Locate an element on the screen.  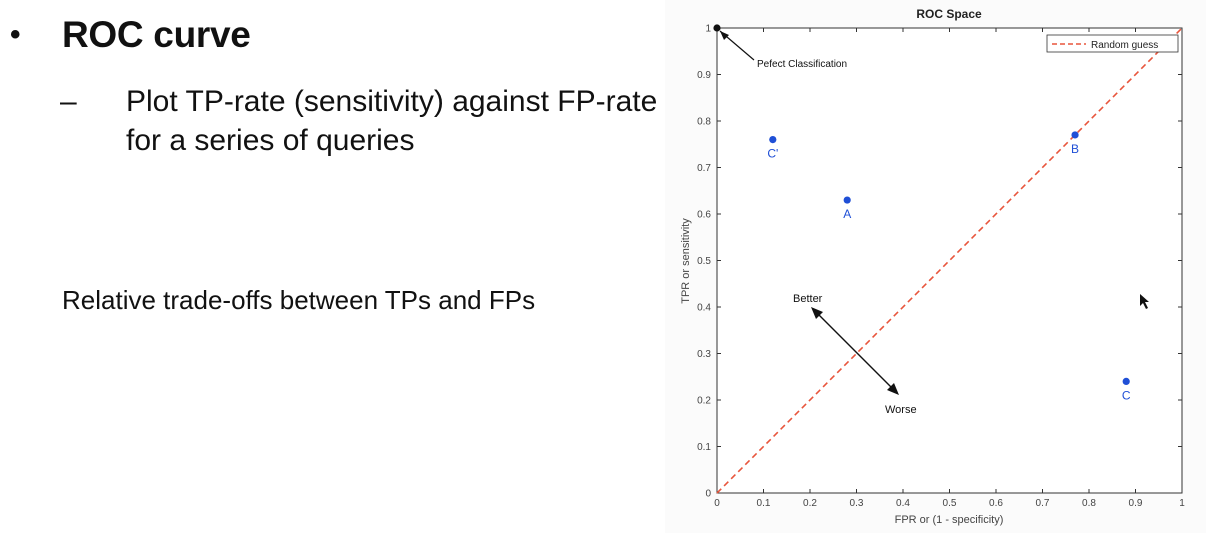
y-tick-label: 0.8 is located at coordinates (704, 122).